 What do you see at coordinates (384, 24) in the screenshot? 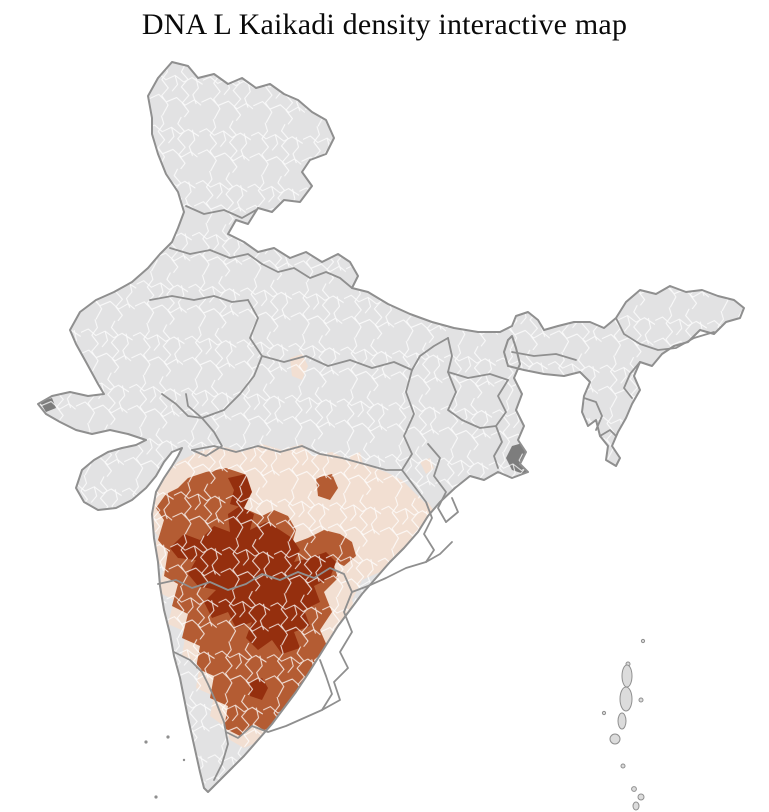
I see `map-title: DNA L Kaikadi density interactive map` at bounding box center [384, 24].